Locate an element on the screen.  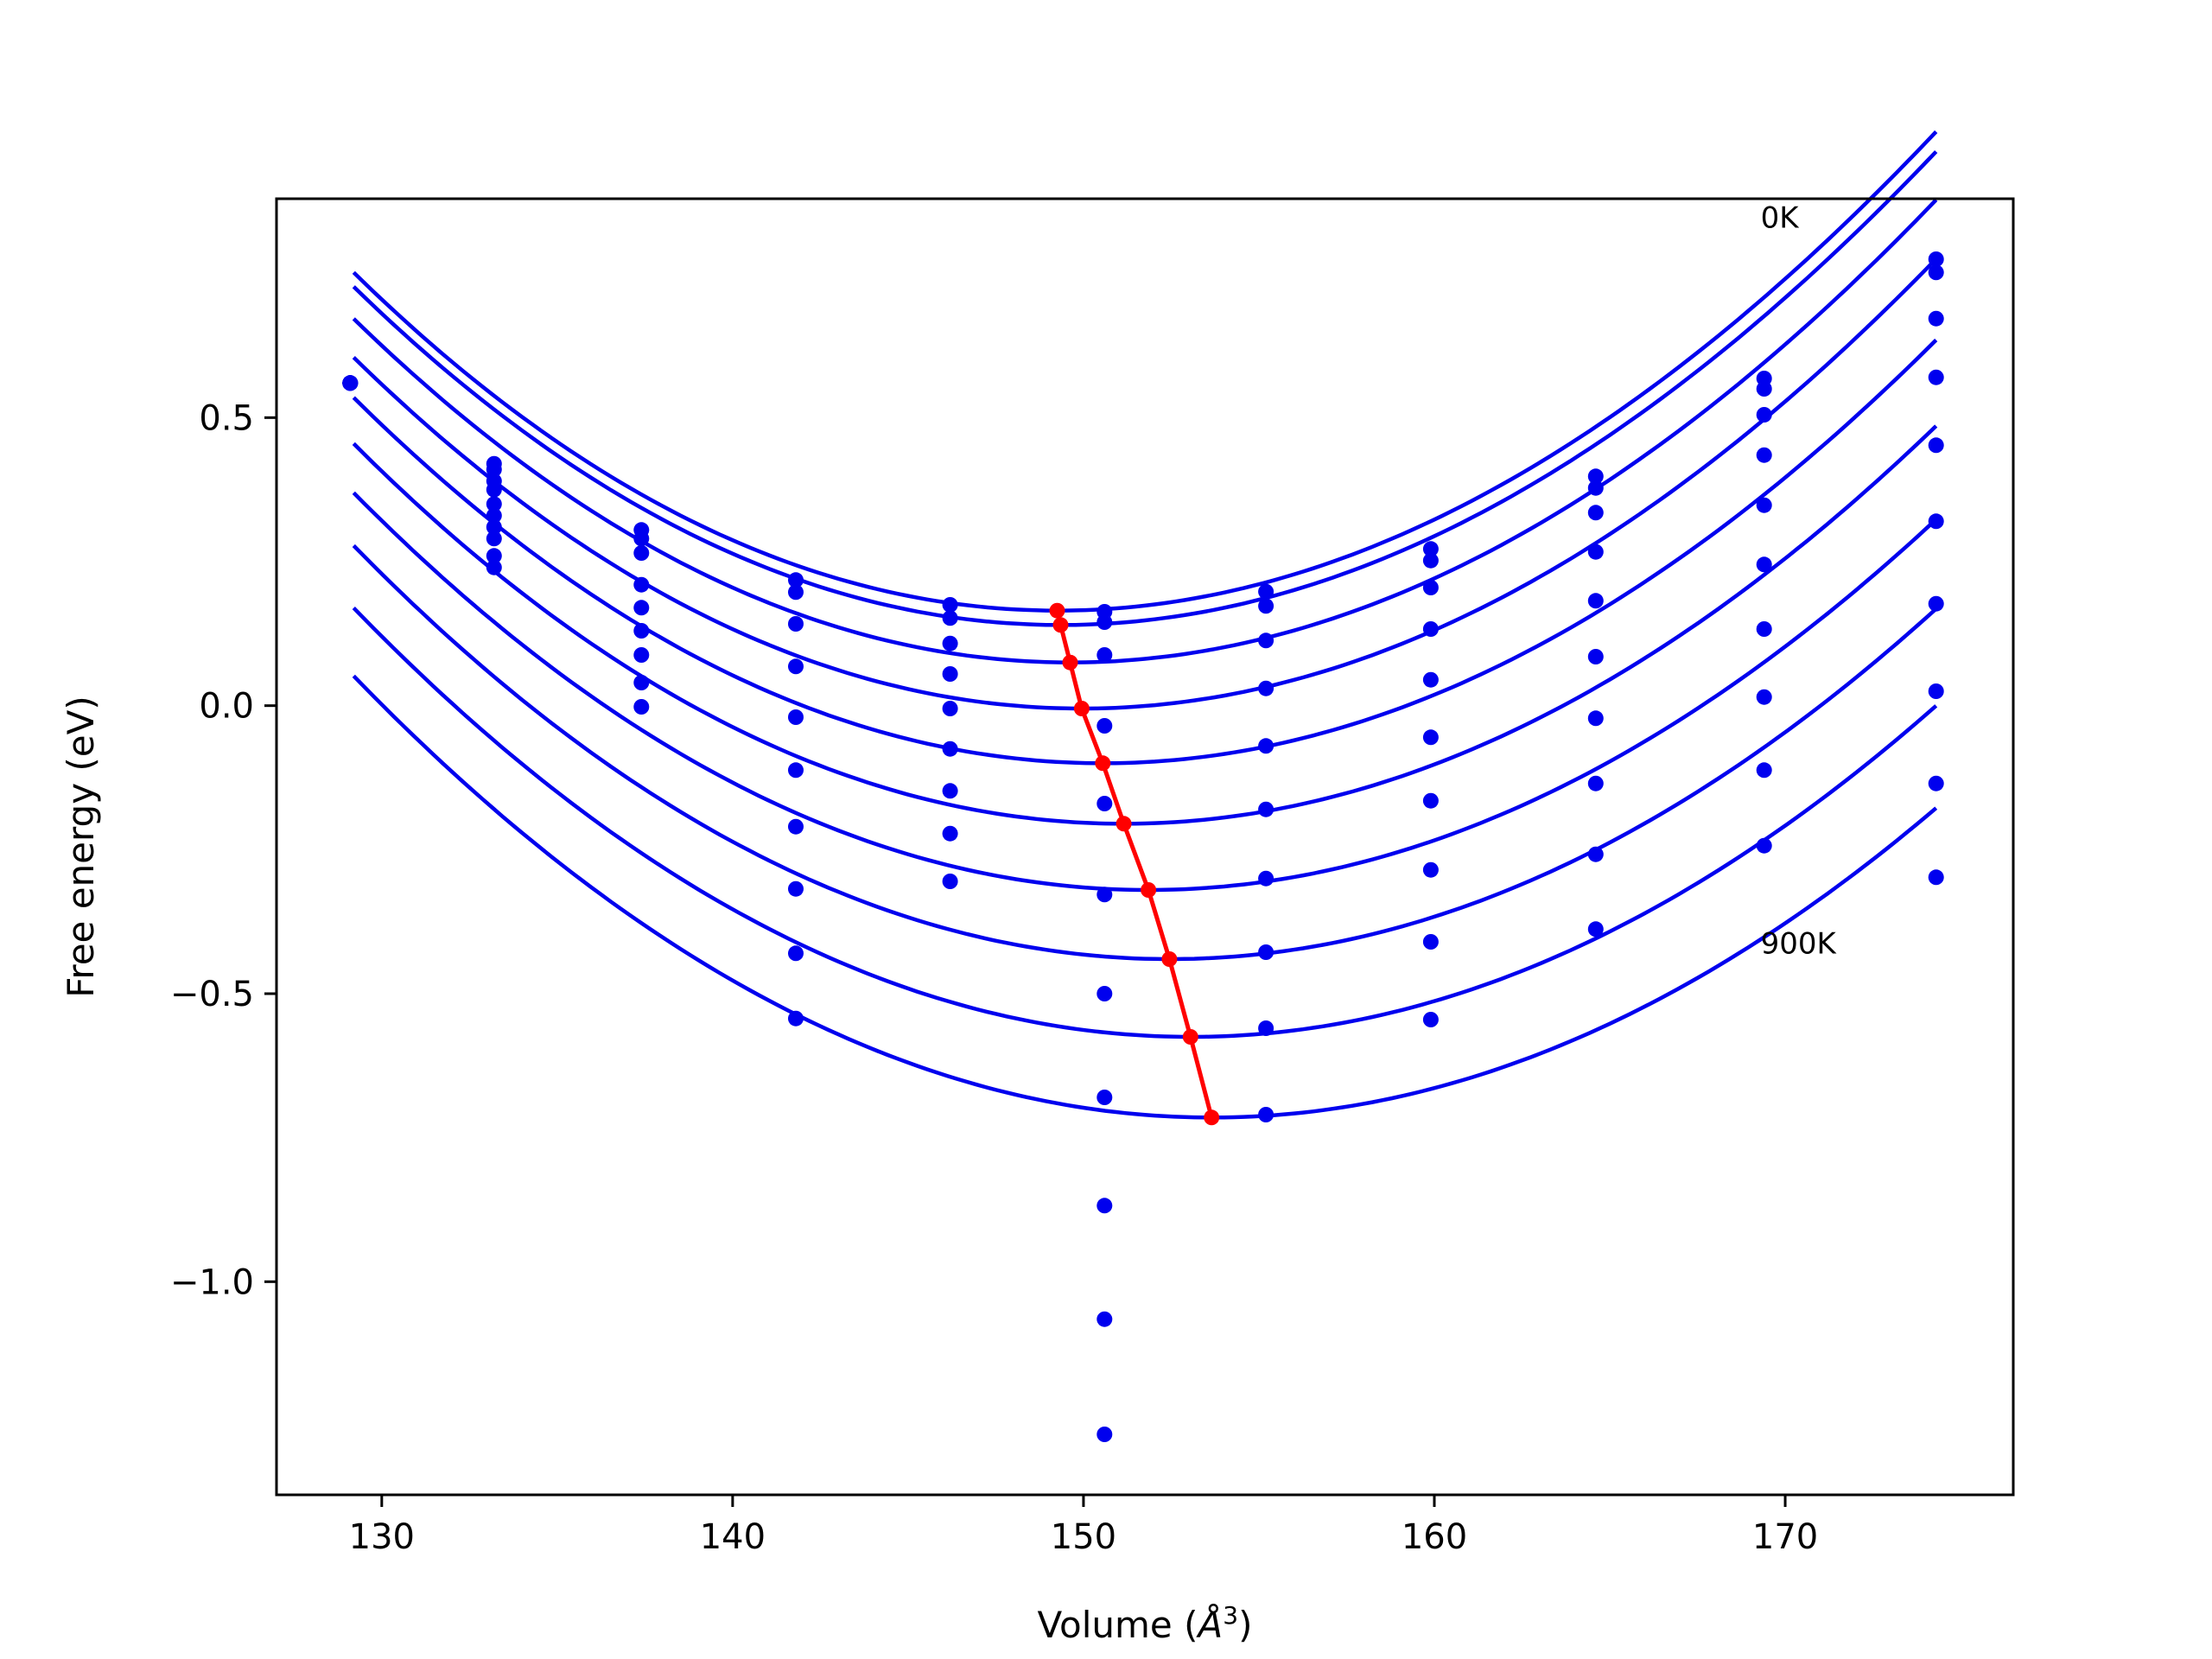
x-tick-label: 170 is located at coordinates (1785, 1537).